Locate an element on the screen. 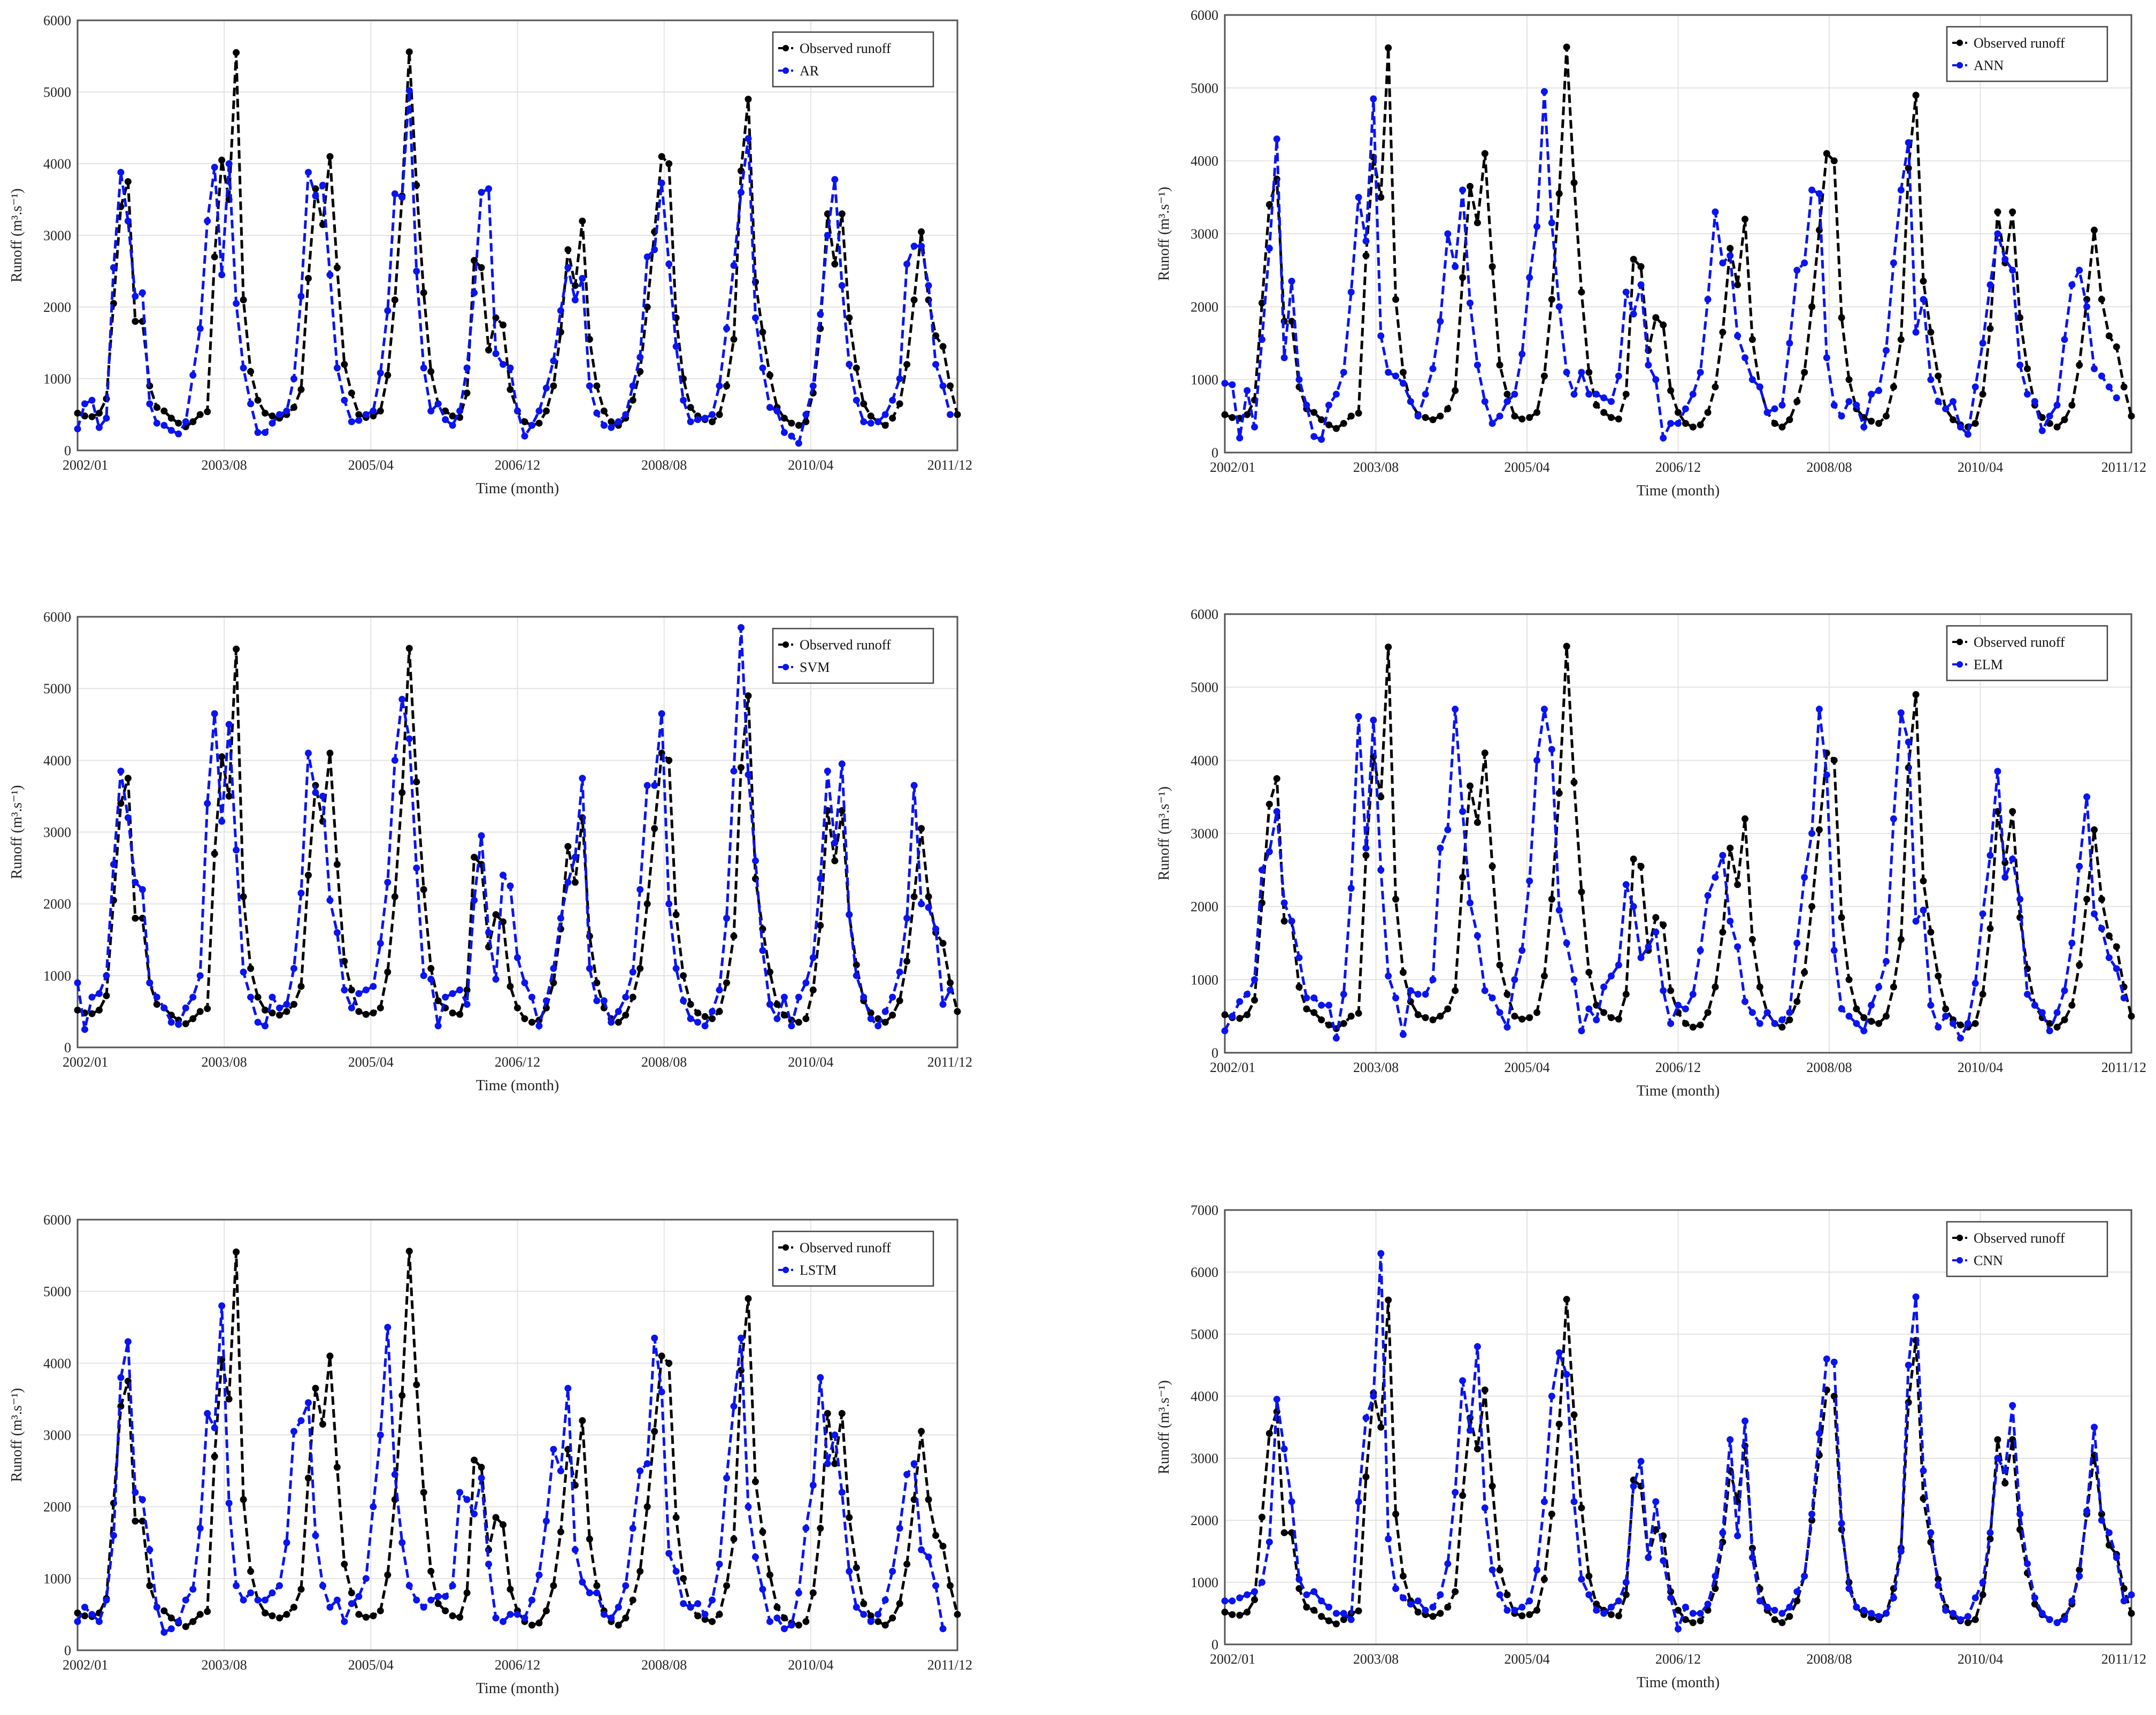 Image resolution: width=2156 pixels, height=1715 pixels. x-axis-label: Time (month) is located at coordinates (1678, 1682).